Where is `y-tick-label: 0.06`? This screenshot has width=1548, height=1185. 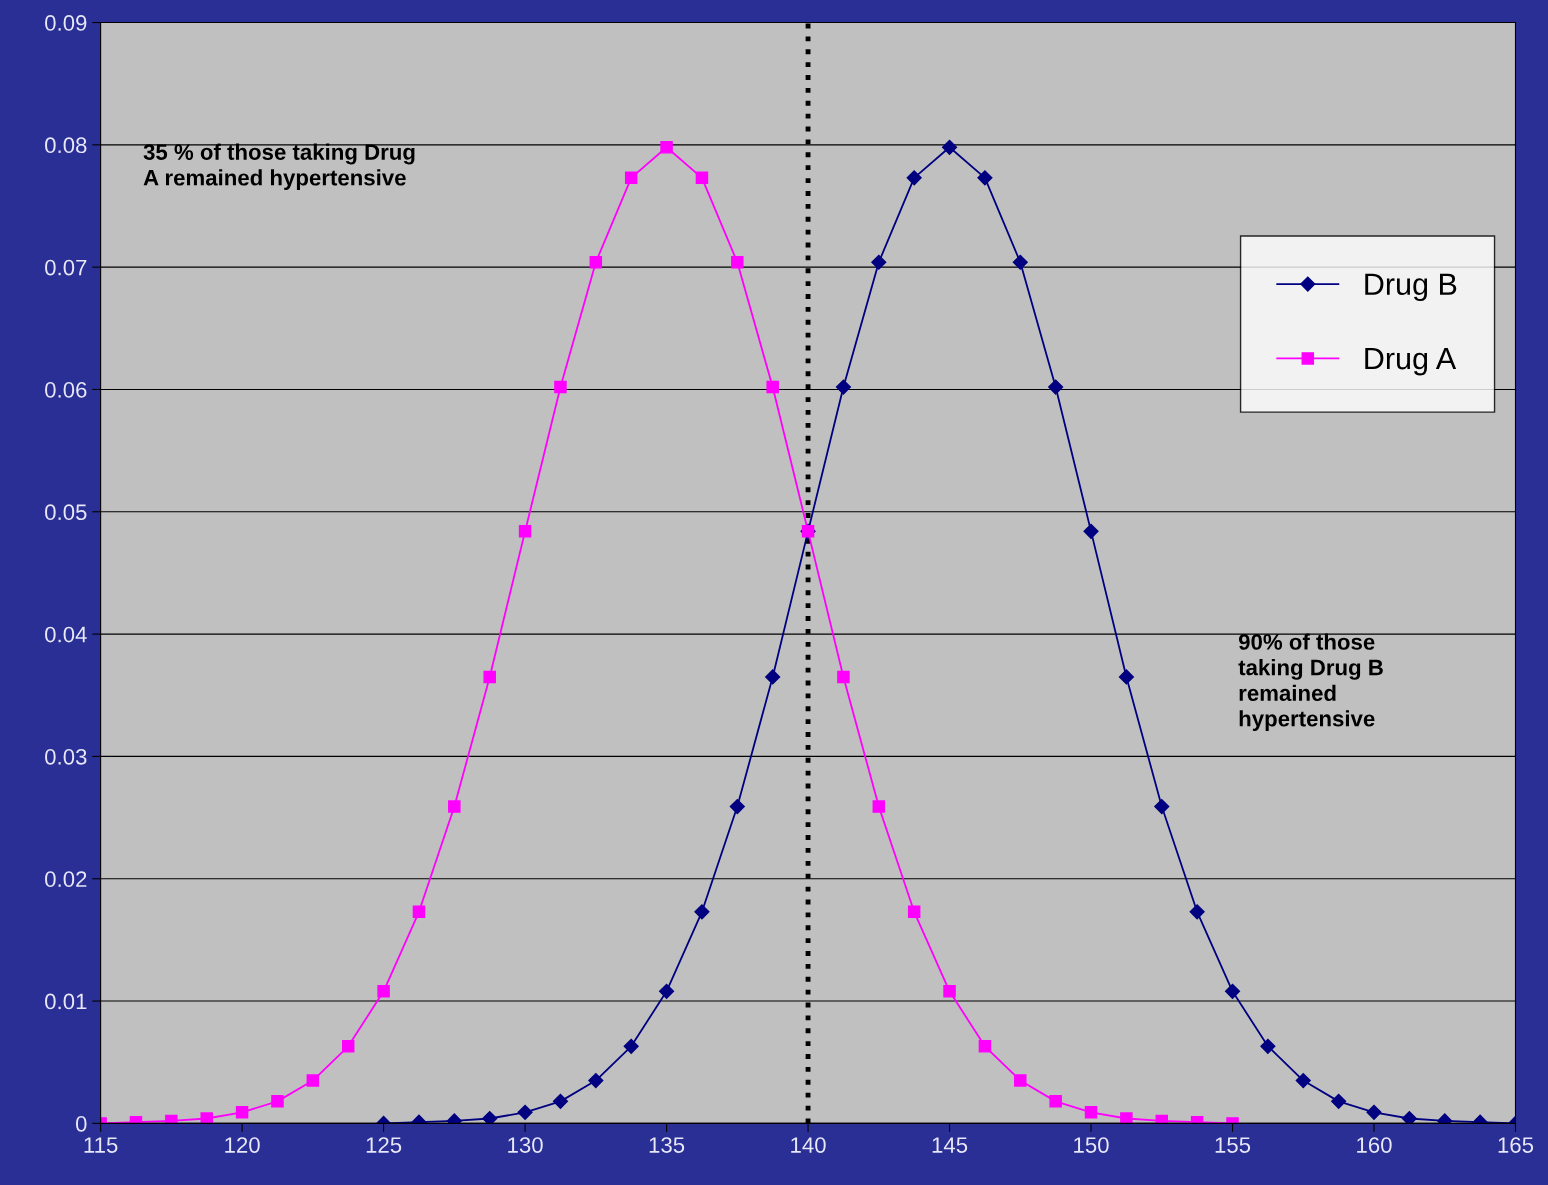
y-tick-label: 0.06 is located at coordinates (66, 390).